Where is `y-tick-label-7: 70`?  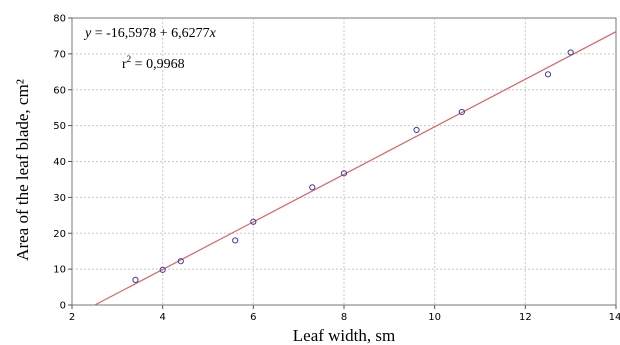
y-tick-label-7: 70 is located at coordinates (59, 54).